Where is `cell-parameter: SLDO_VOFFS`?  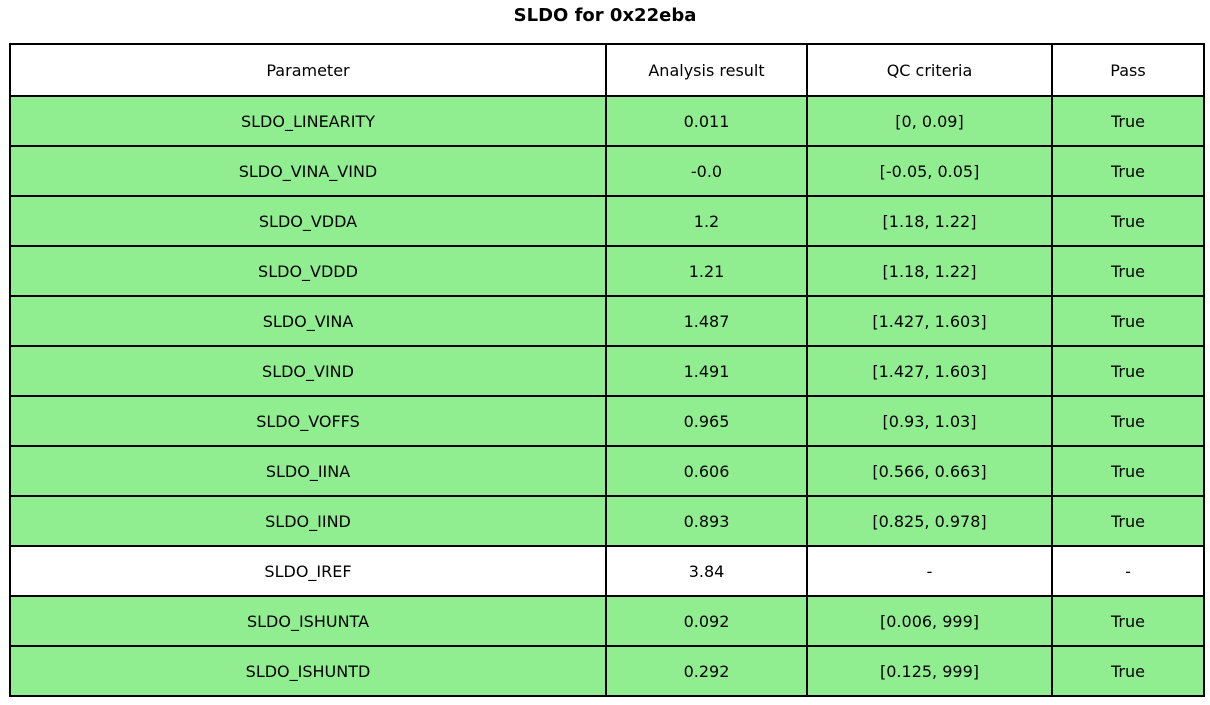
cell-parameter: SLDO_VOFFS is located at coordinates (308, 421).